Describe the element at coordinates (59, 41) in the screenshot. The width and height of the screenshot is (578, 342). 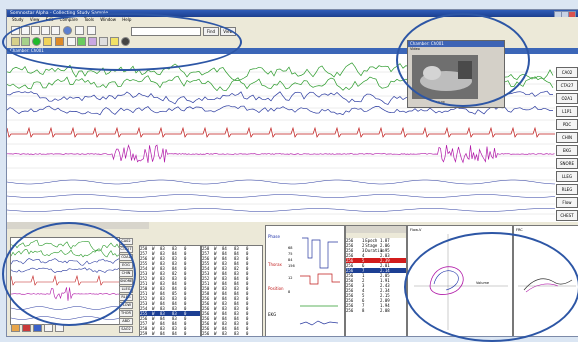
I see `sleep-icon` at that location.